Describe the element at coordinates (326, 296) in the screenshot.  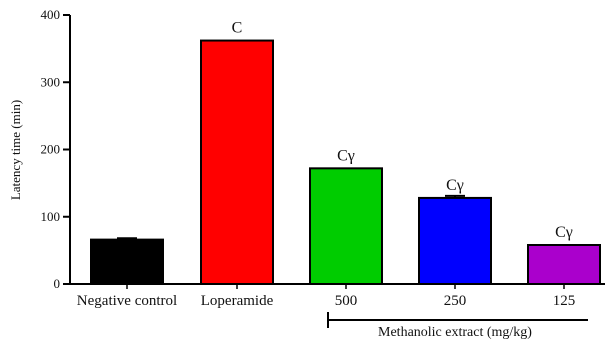
I see `x-axis-labels: Negative control Loperamide 500 250 125` at that location.